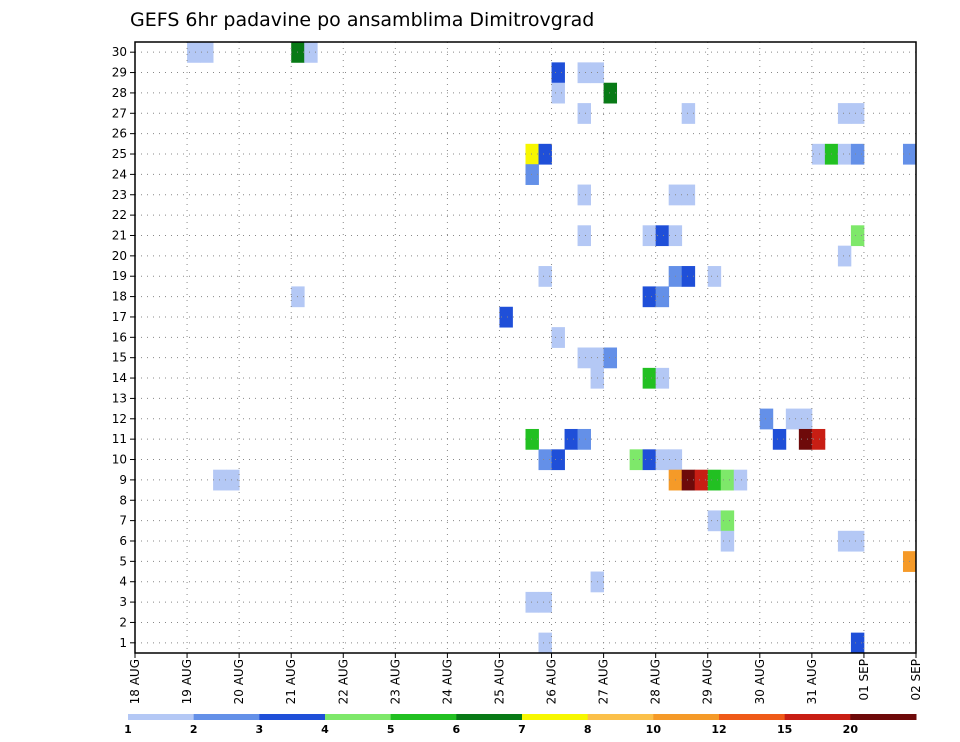  I want to click on legend-label: 6, so click(457, 729).